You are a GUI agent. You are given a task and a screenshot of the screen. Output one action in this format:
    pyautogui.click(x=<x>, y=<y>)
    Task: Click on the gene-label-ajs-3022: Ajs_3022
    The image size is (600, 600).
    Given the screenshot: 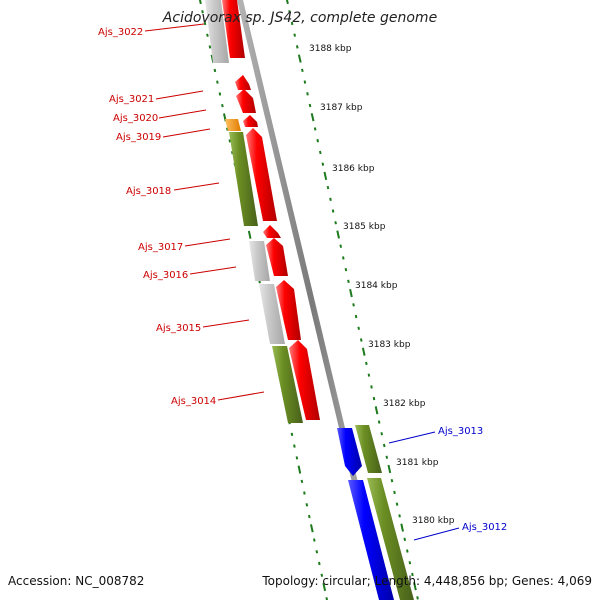 What is the action you would take?
    pyautogui.click(x=120, y=32)
    